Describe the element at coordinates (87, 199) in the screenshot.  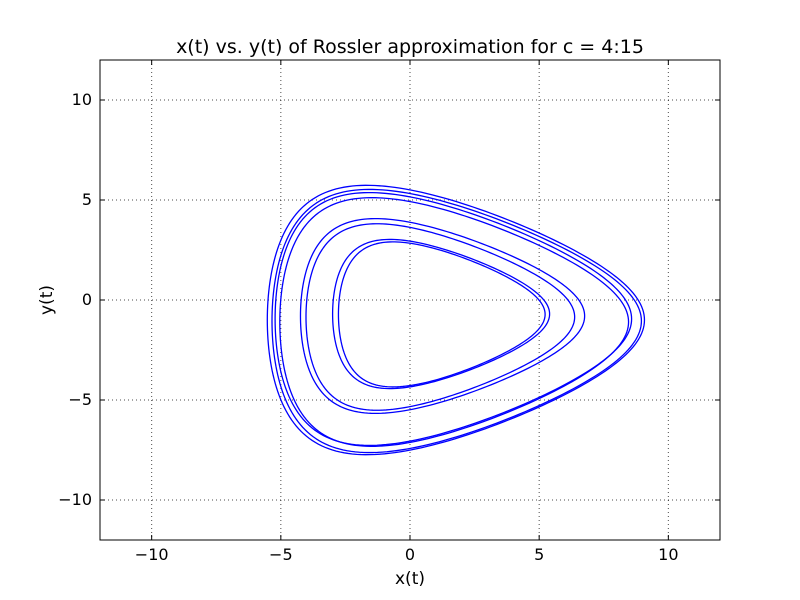
I see `y-tick-label: 5` at that location.